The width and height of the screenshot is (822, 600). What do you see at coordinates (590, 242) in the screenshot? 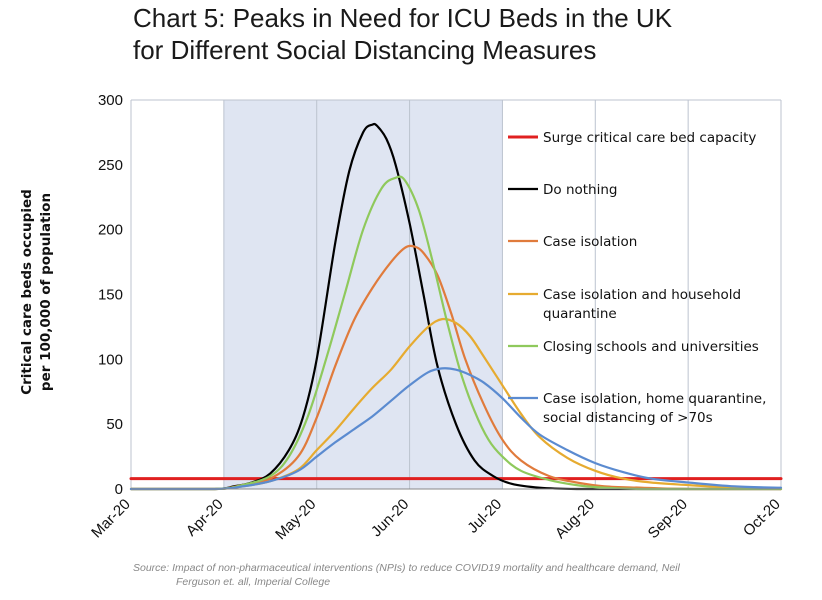
I see `legend-label-2: Case isolation` at bounding box center [590, 242].